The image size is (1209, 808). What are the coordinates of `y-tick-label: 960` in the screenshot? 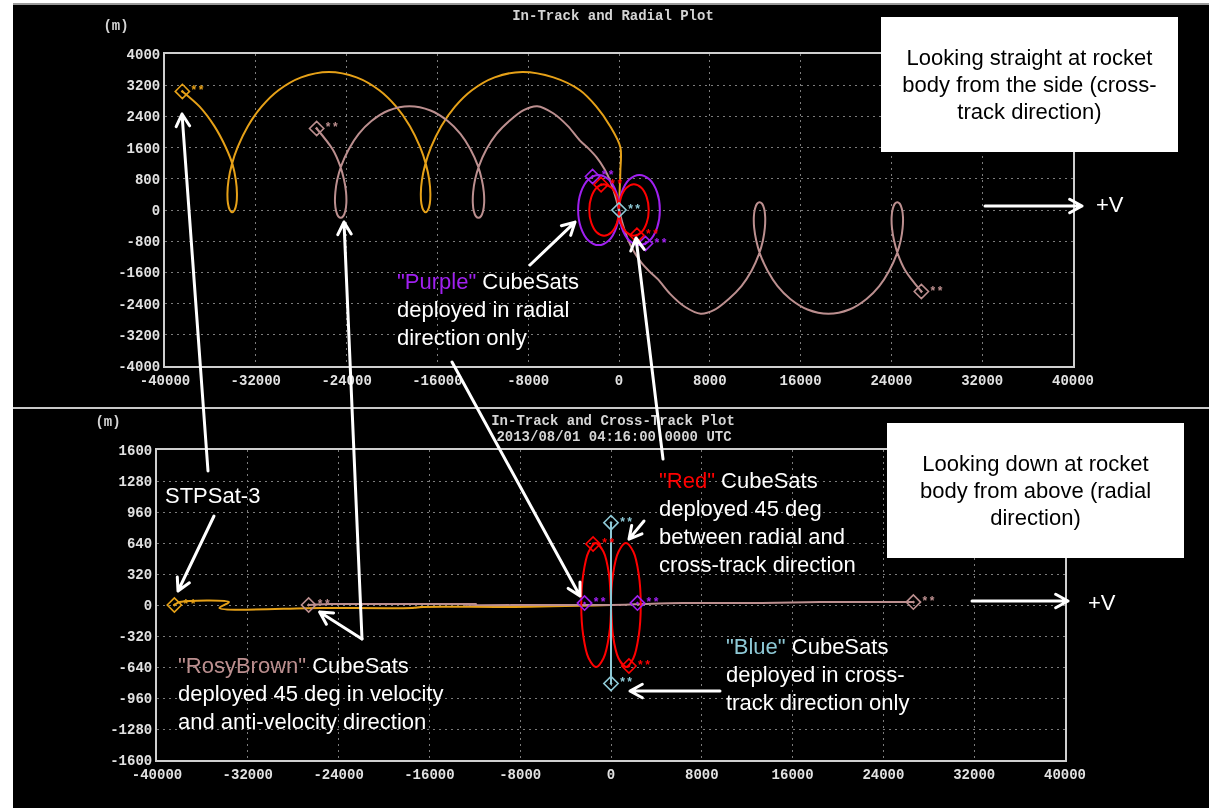 It's located at (139, 512).